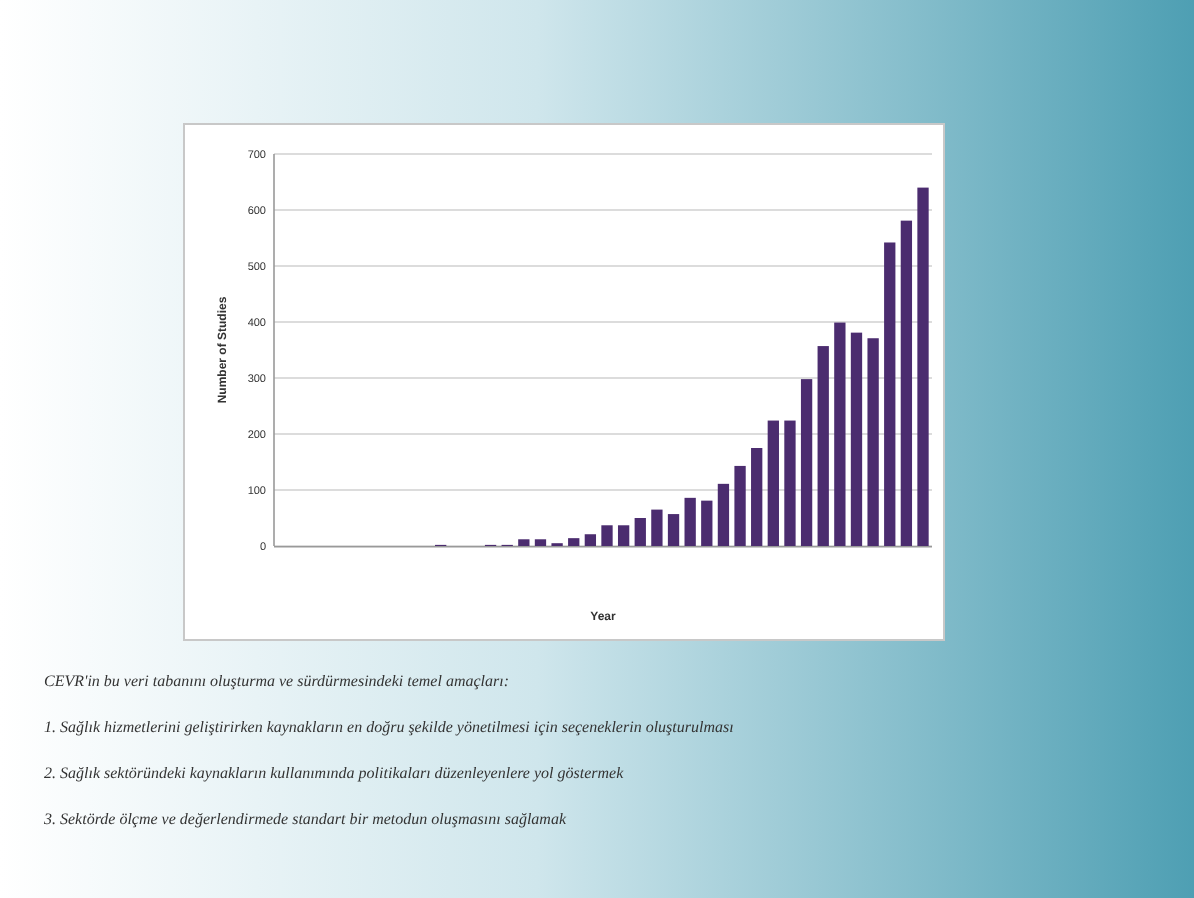 This screenshot has height=898, width=1194. Describe the element at coordinates (277, 681) in the screenshot. I see `text: CEVR'in bu veri tabanını oluşturma ve sürdürmesindeki temel amaçları:` at that location.